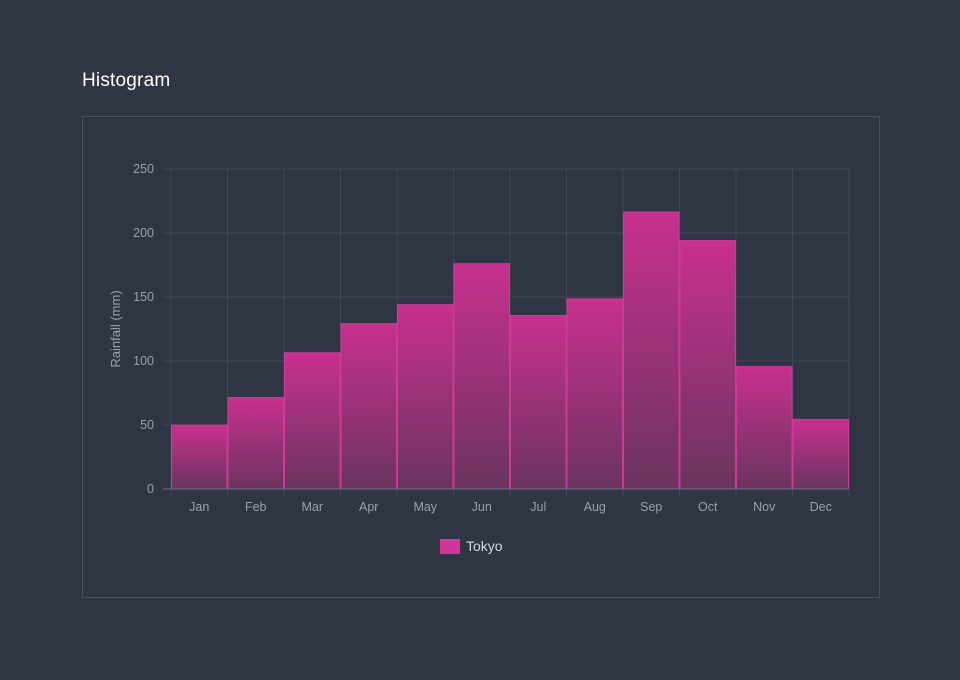 The width and height of the screenshot is (960, 680). Describe the element at coordinates (143, 169) in the screenshot. I see `y-tick-label: 250` at that location.